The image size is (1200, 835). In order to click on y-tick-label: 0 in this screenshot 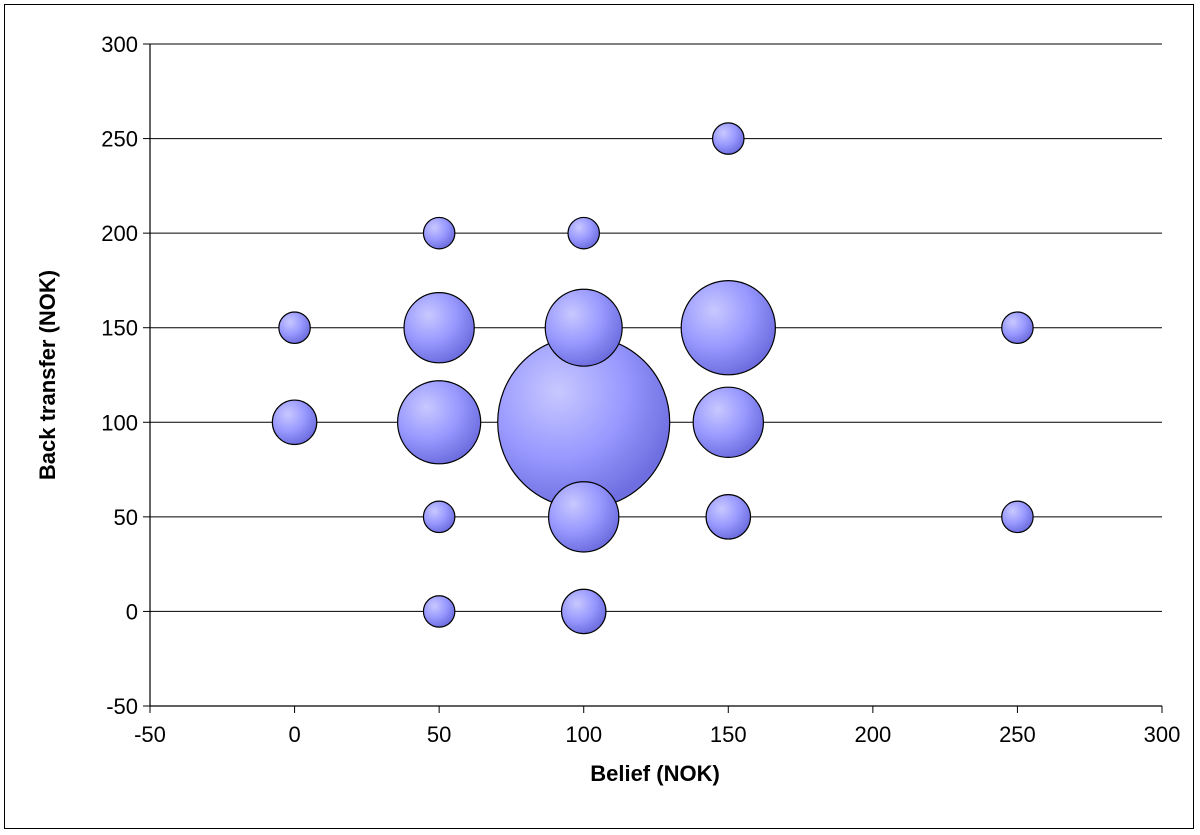, I will do `click(132, 611)`.